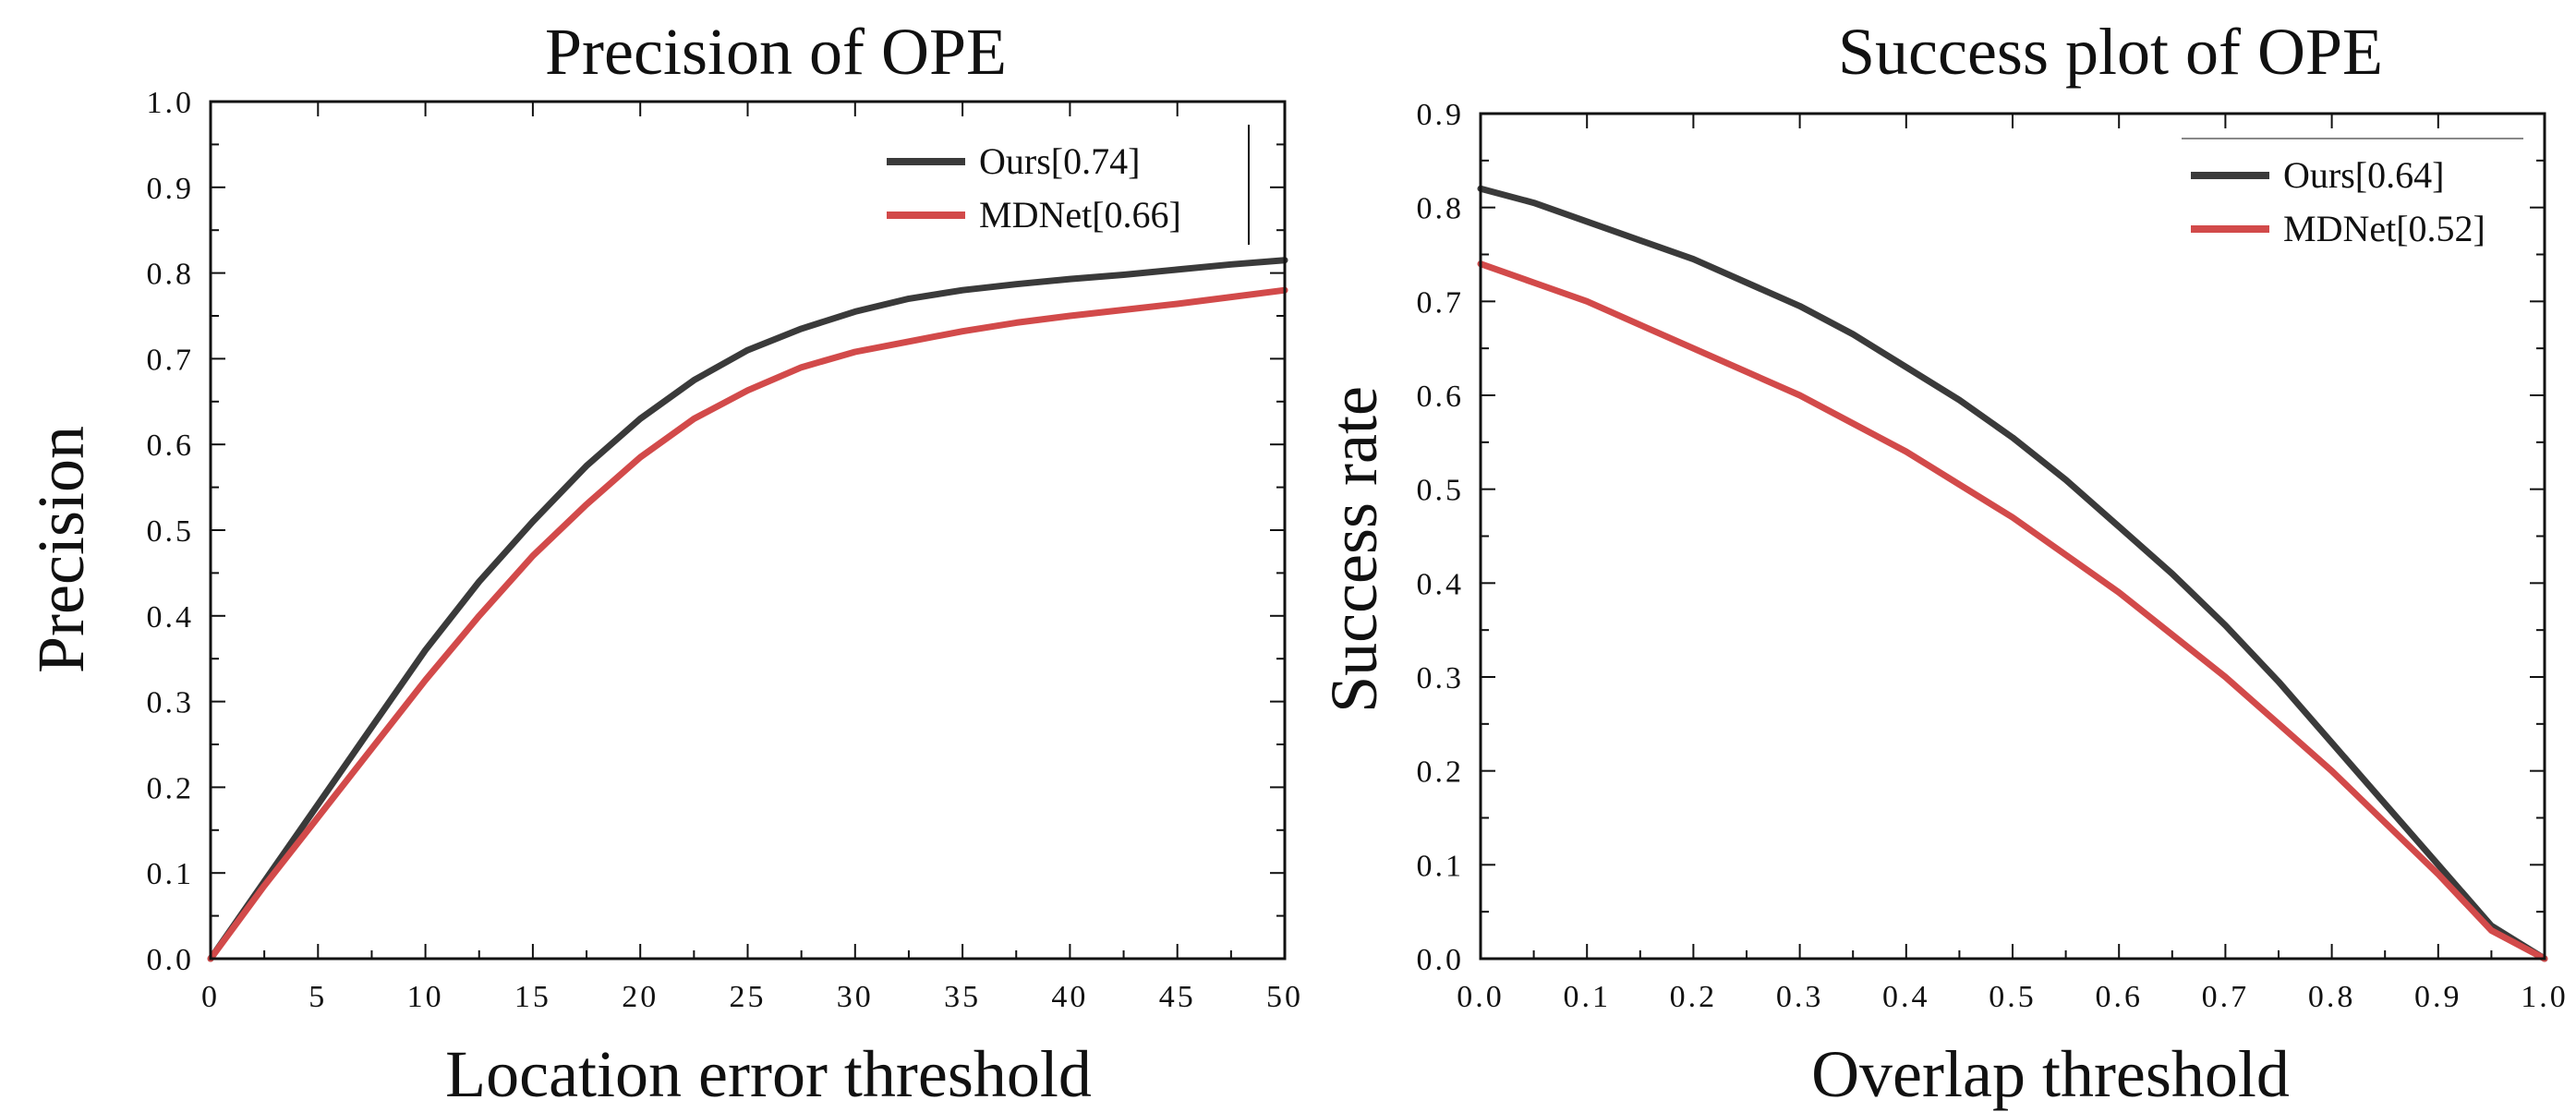 The image size is (2576, 1112). What do you see at coordinates (2438, 997) in the screenshot?
I see `success-x-tick-label: 0.9` at bounding box center [2438, 997].